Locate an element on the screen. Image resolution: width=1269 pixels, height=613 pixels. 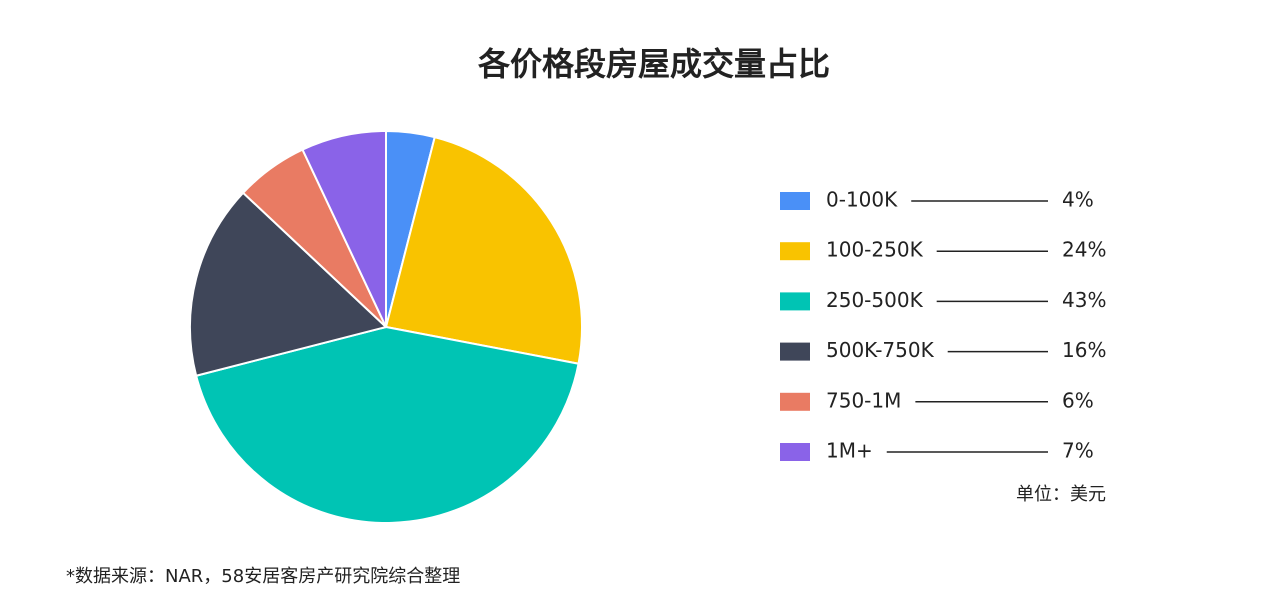
chart-title: 各价格段房屋成交量占比 is located at coordinates (654, 64).